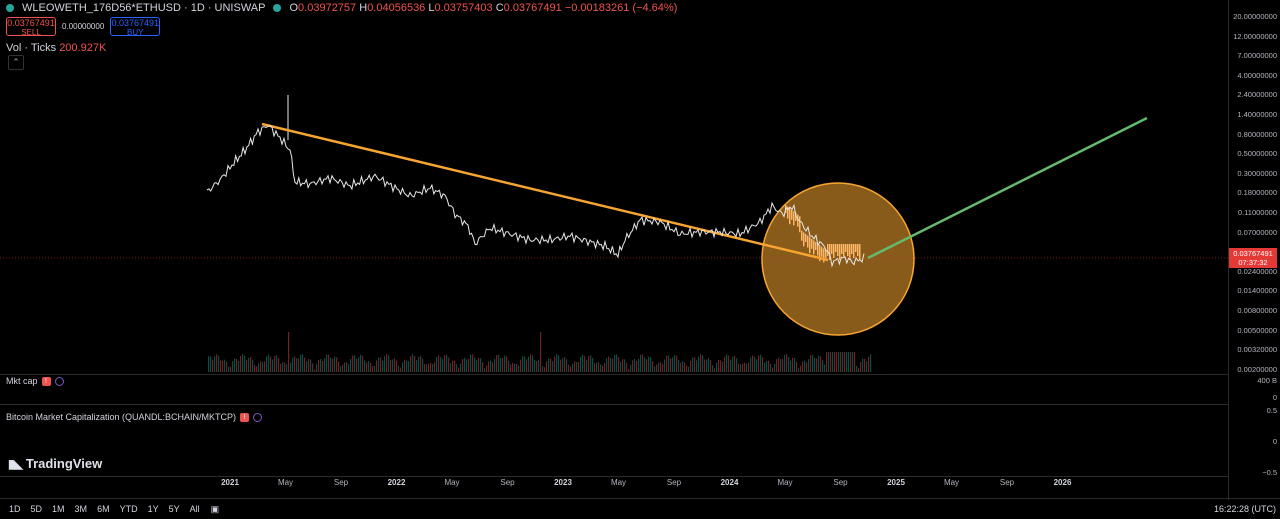 Image resolution: width=1280 pixels, height=519 pixels. What do you see at coordinates (153, 509) in the screenshot?
I see `range-button-1y: 1Y` at bounding box center [153, 509].